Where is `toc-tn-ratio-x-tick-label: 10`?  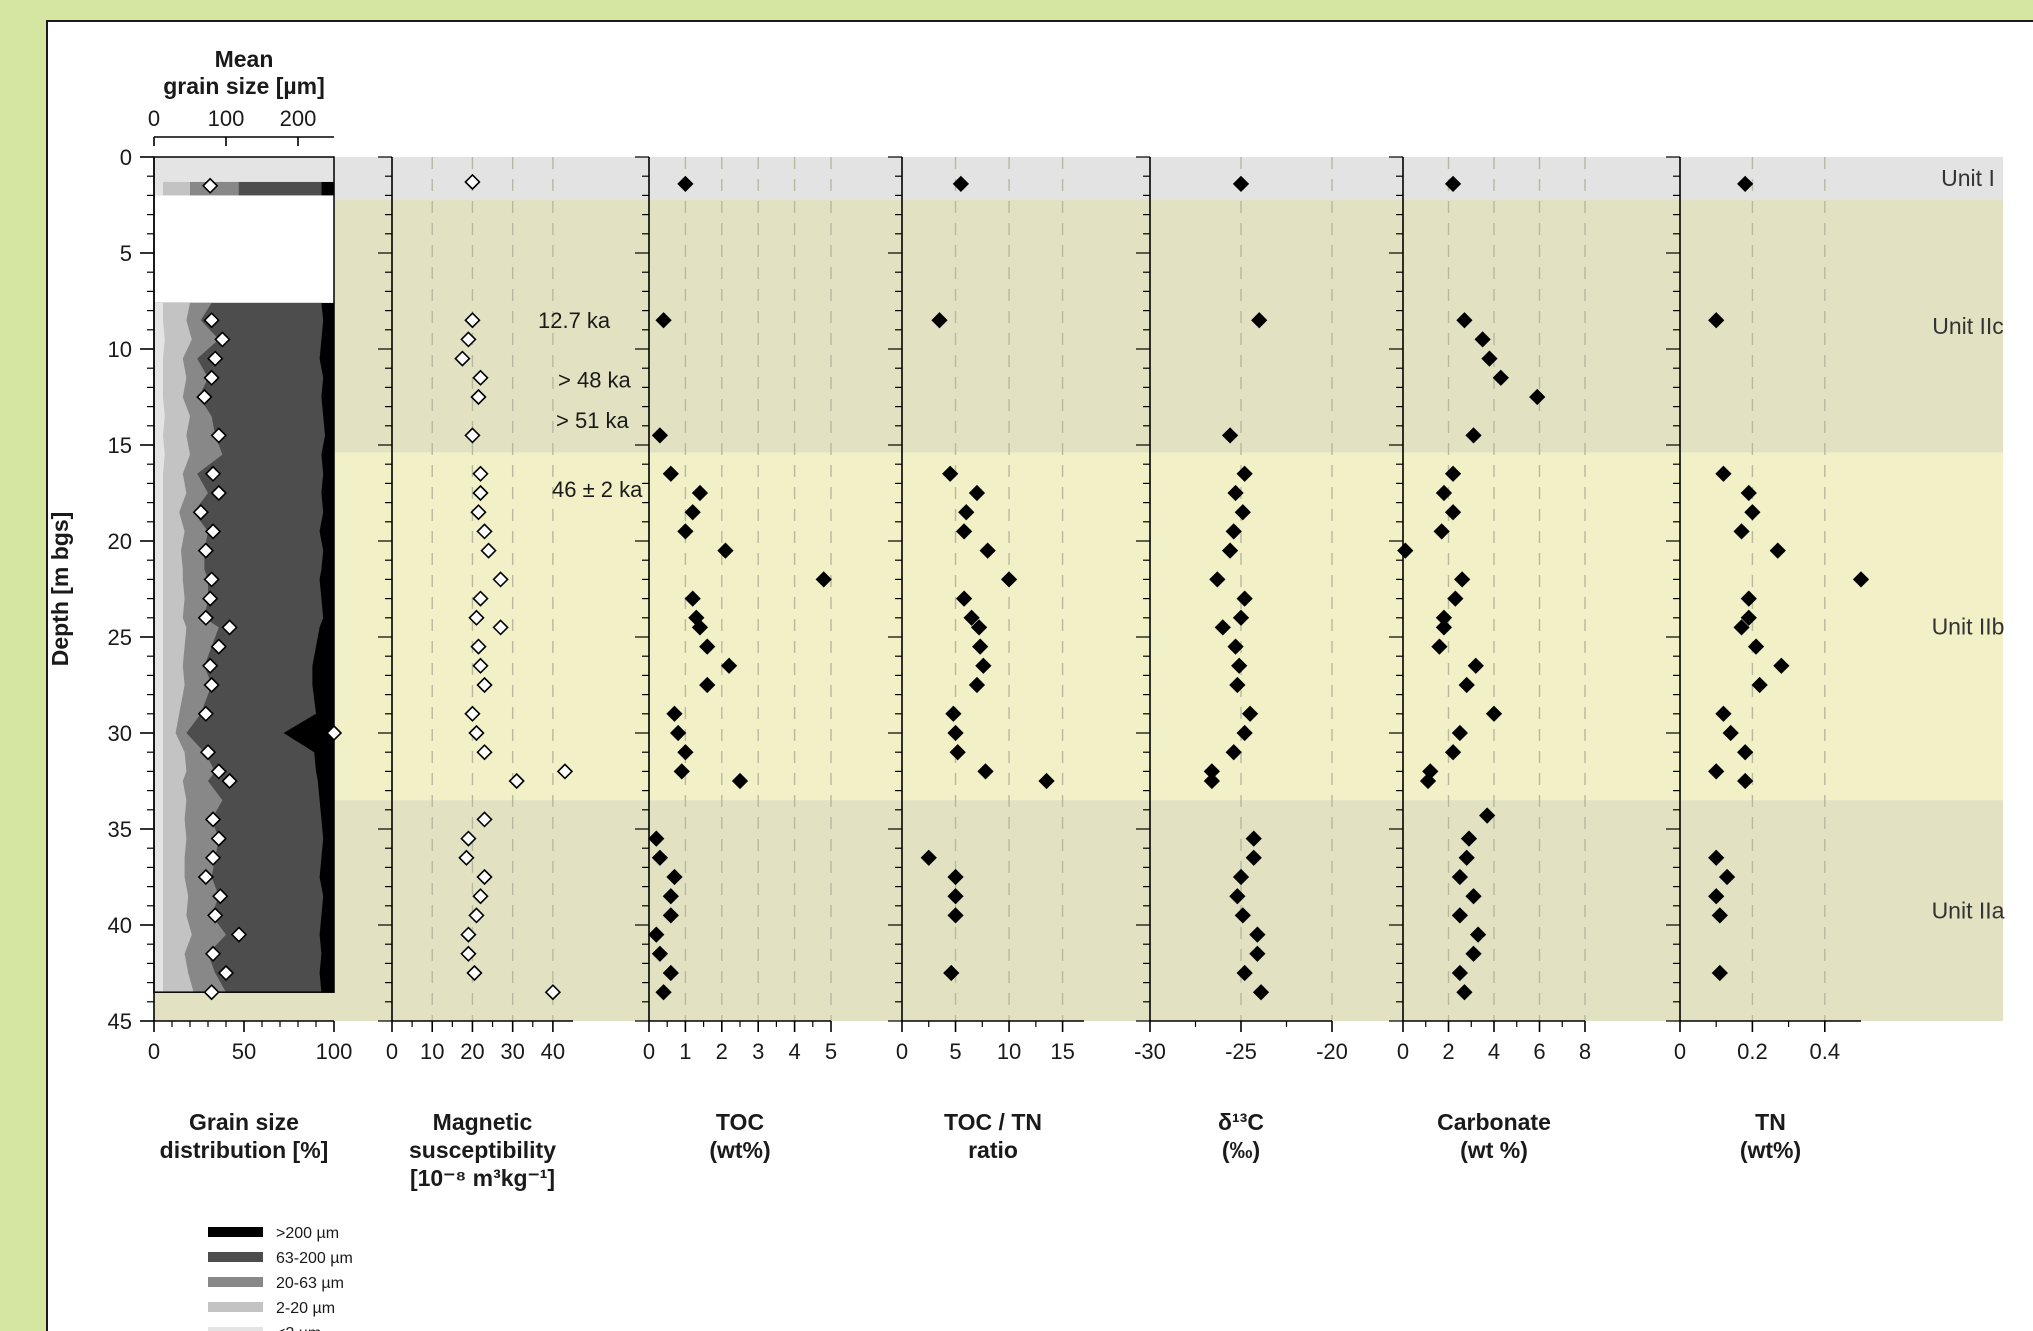 toc-tn-ratio-x-tick-label: 10 is located at coordinates (1009, 1051).